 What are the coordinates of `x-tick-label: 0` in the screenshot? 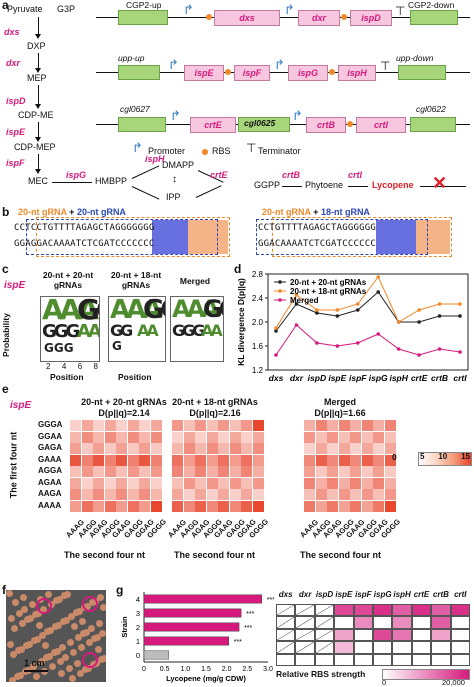 It's located at (144, 669).